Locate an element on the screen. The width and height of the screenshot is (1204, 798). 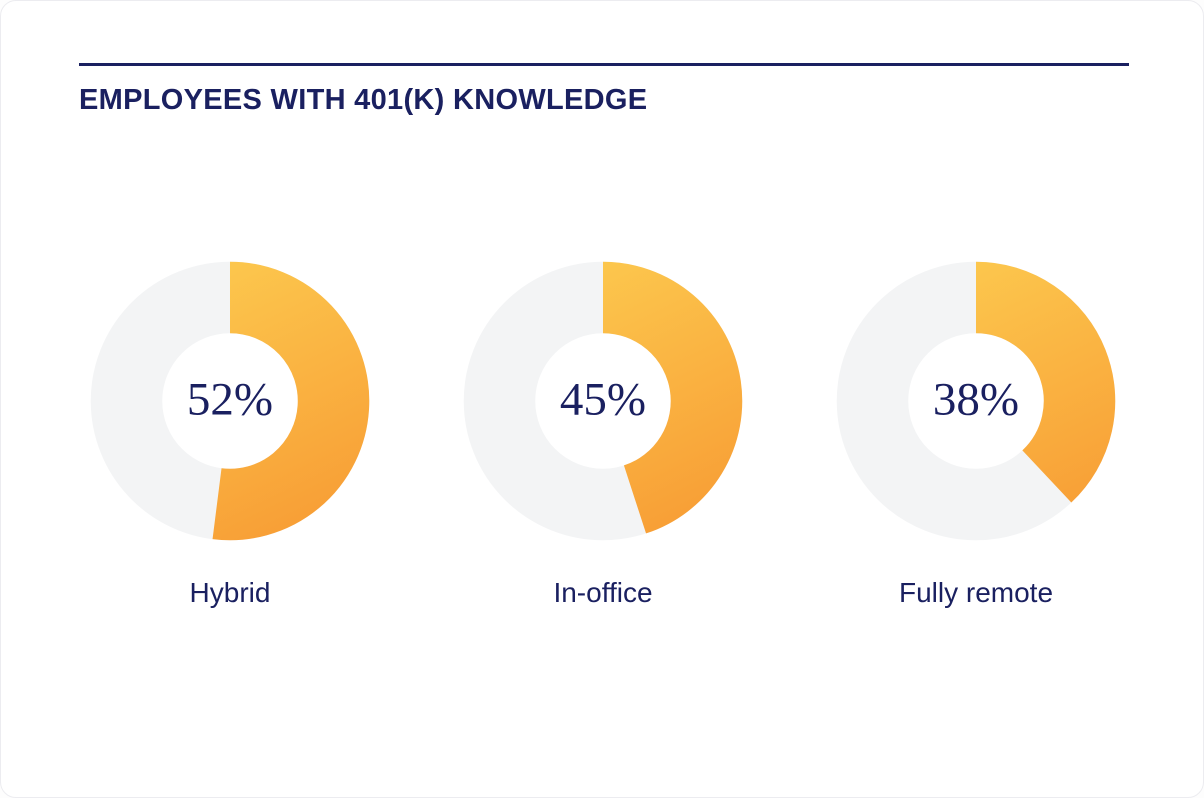
donut-chart-fully-remote: 38% Fully remote is located at coordinates (976, 435).